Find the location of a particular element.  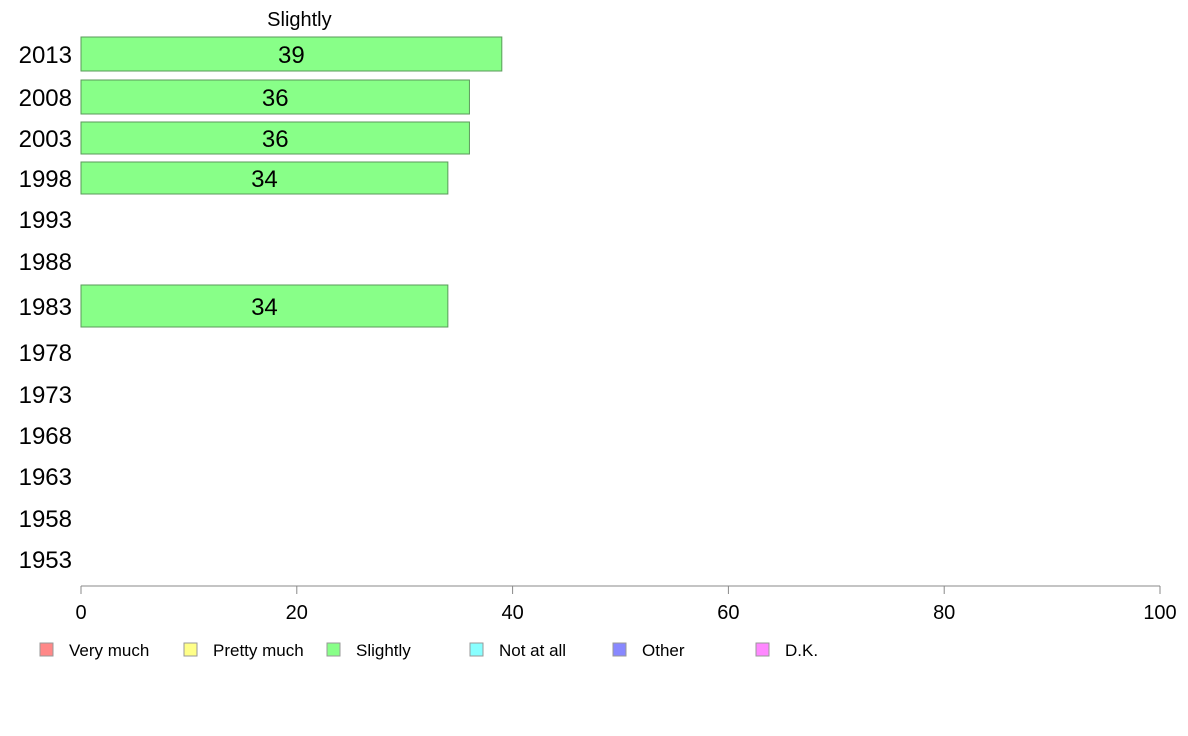

bar-1983 is located at coordinates (264, 306).